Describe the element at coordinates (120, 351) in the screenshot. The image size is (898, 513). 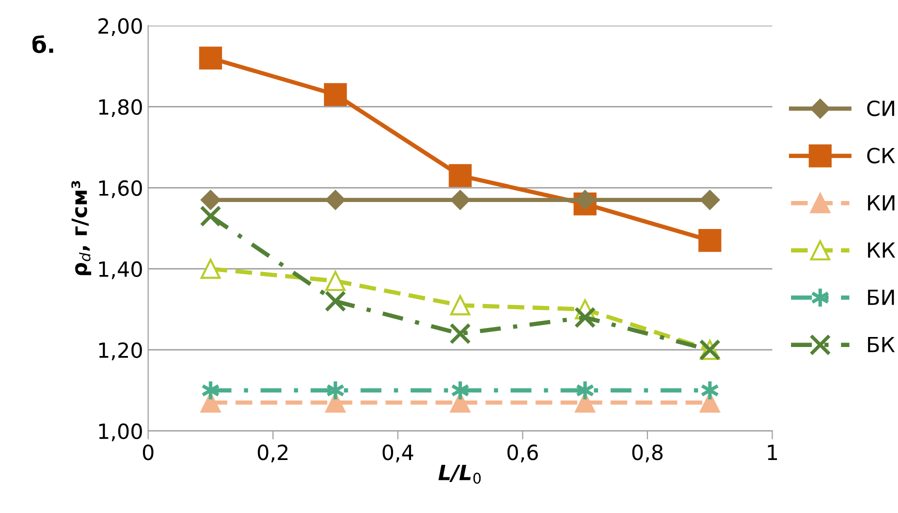
I see `y-tick-label: 1,20` at that location.